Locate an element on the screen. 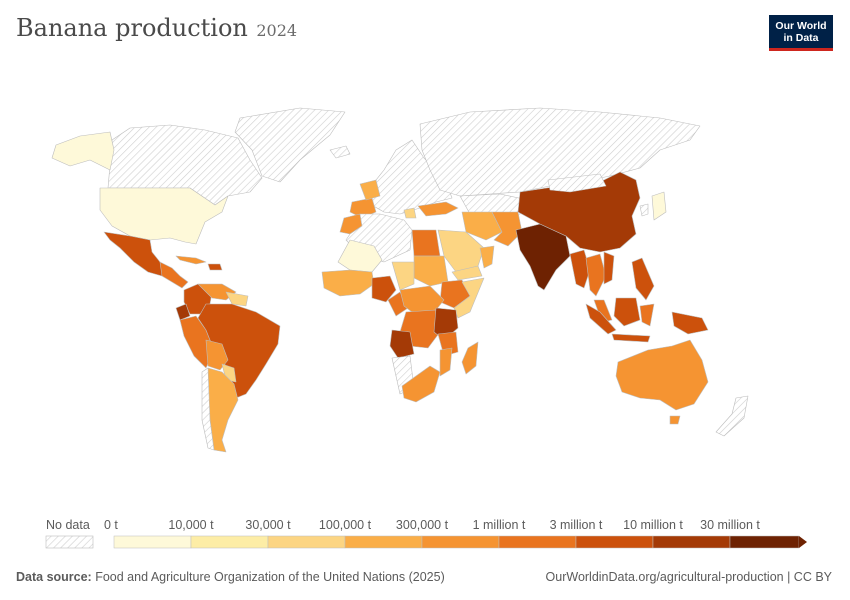  region-mozambique is located at coordinates (446, 362).